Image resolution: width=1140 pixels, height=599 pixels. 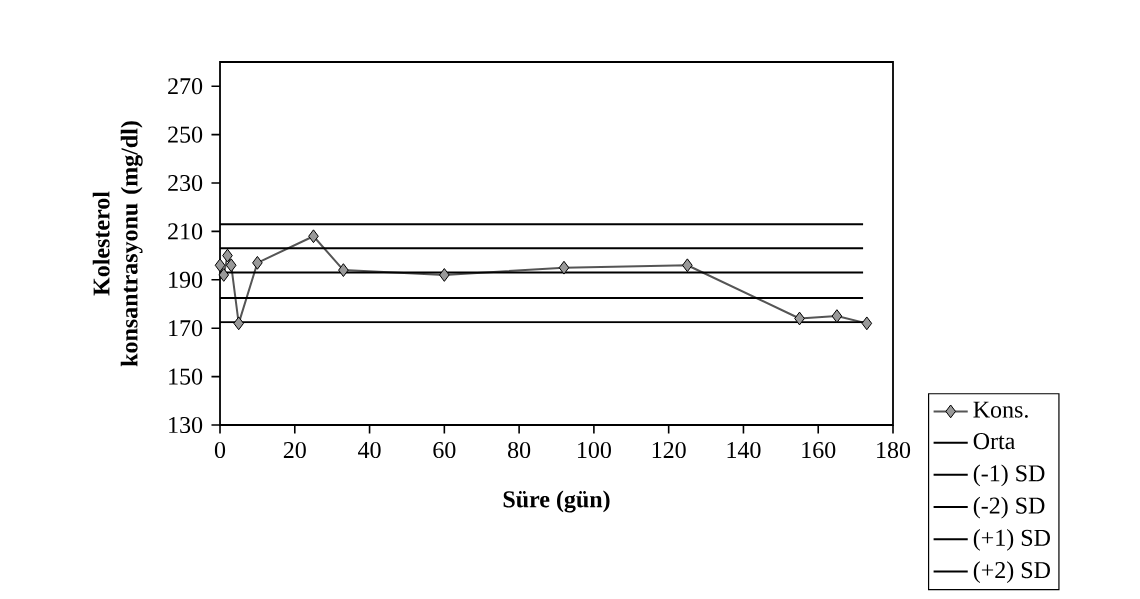 I want to click on x-tick-label: 0, so click(x=220, y=450).